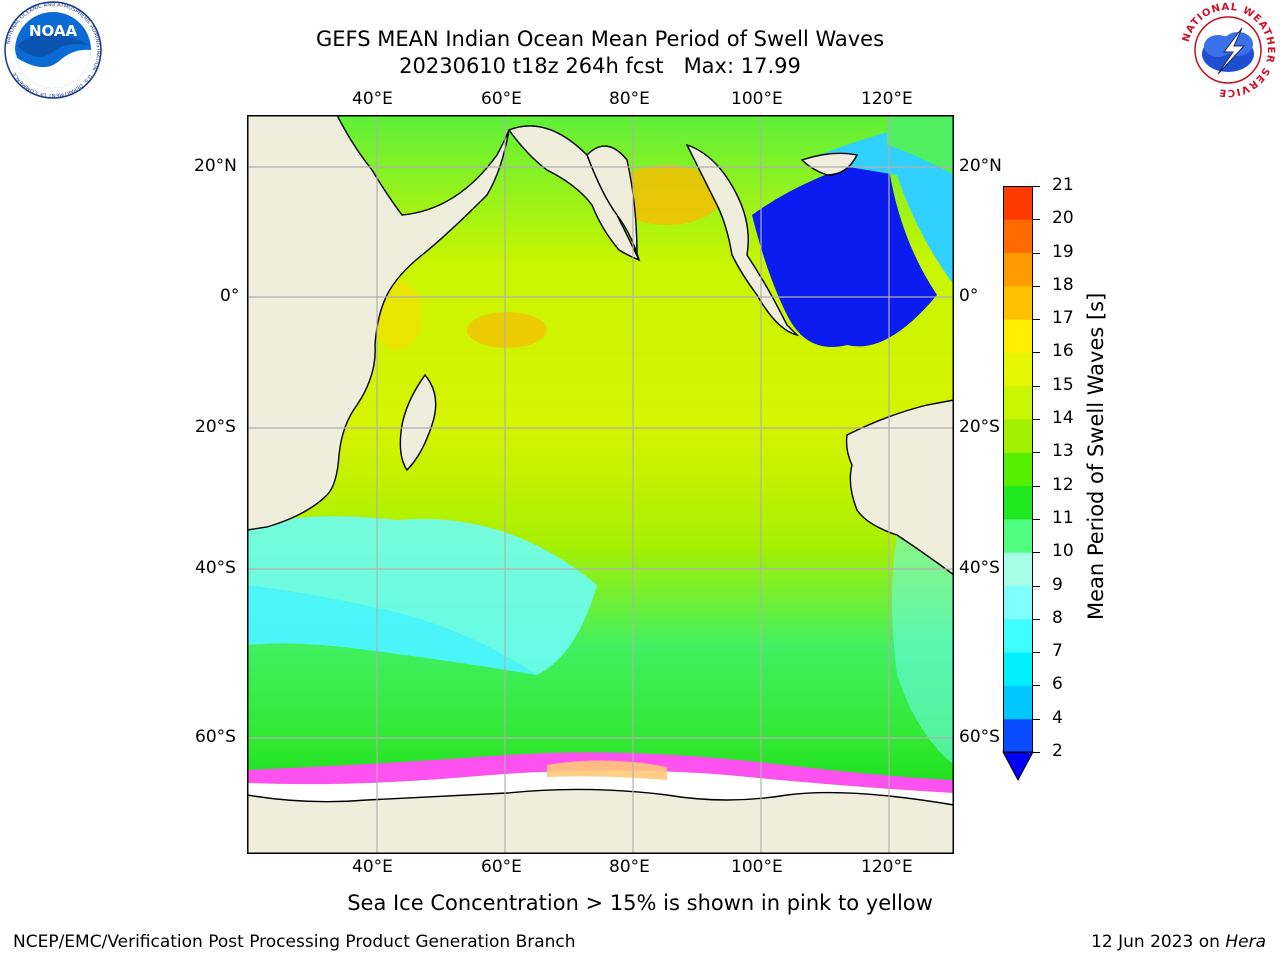  I want to click on colorbar-tick-8: 8, so click(1057, 617).